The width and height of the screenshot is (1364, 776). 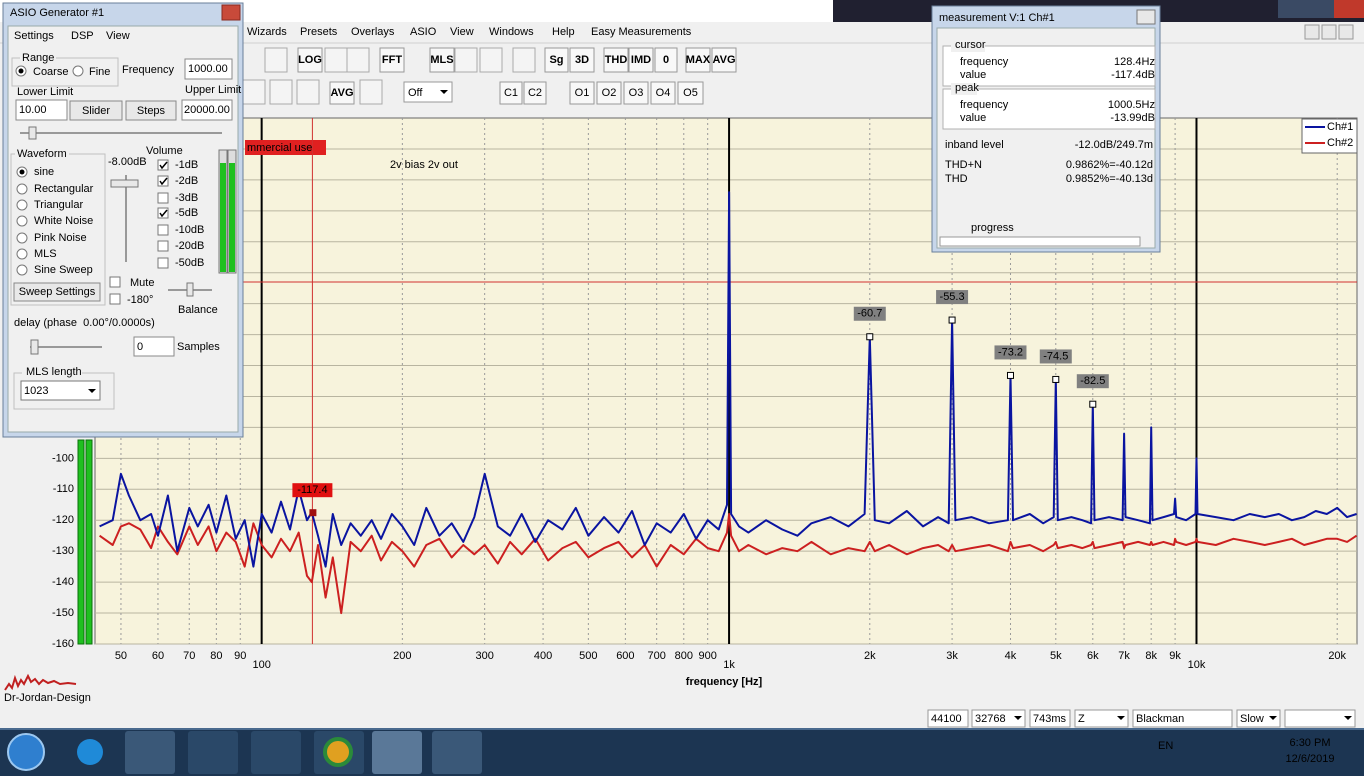 What do you see at coordinates (38, 58) in the screenshot?
I see `group-title-bg` at bounding box center [38, 58].